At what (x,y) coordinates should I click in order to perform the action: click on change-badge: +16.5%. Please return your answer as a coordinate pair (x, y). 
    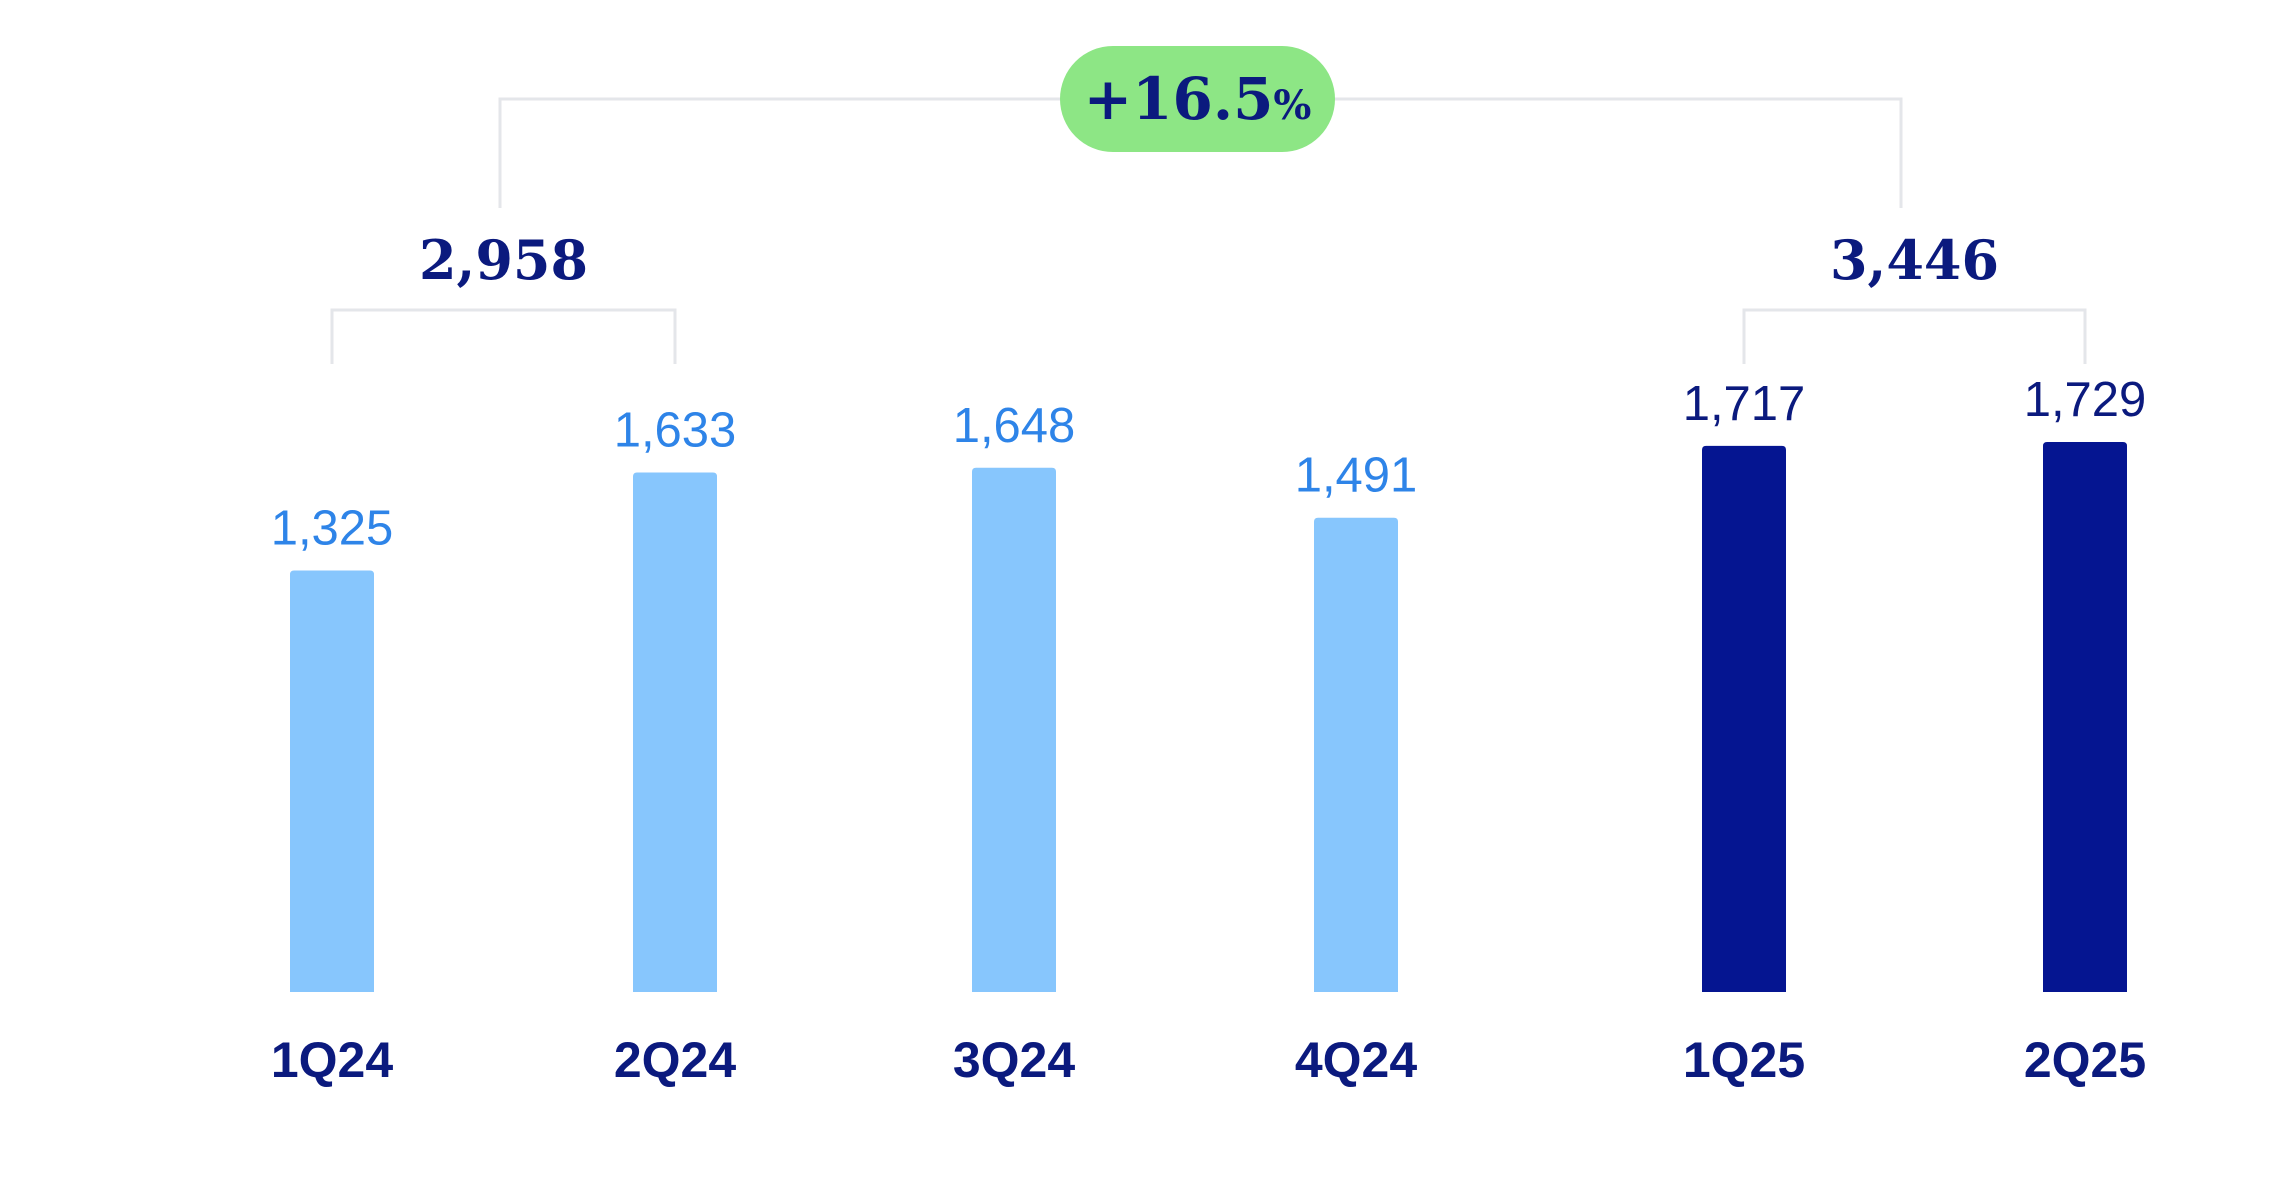
    Looking at the image, I should click on (1197, 99).